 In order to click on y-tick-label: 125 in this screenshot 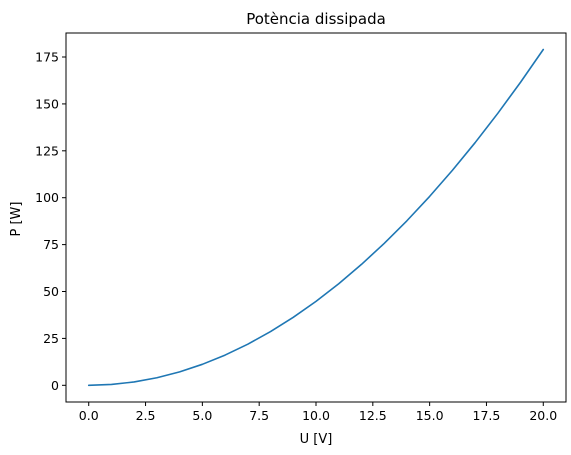, I will do `click(47, 150)`.